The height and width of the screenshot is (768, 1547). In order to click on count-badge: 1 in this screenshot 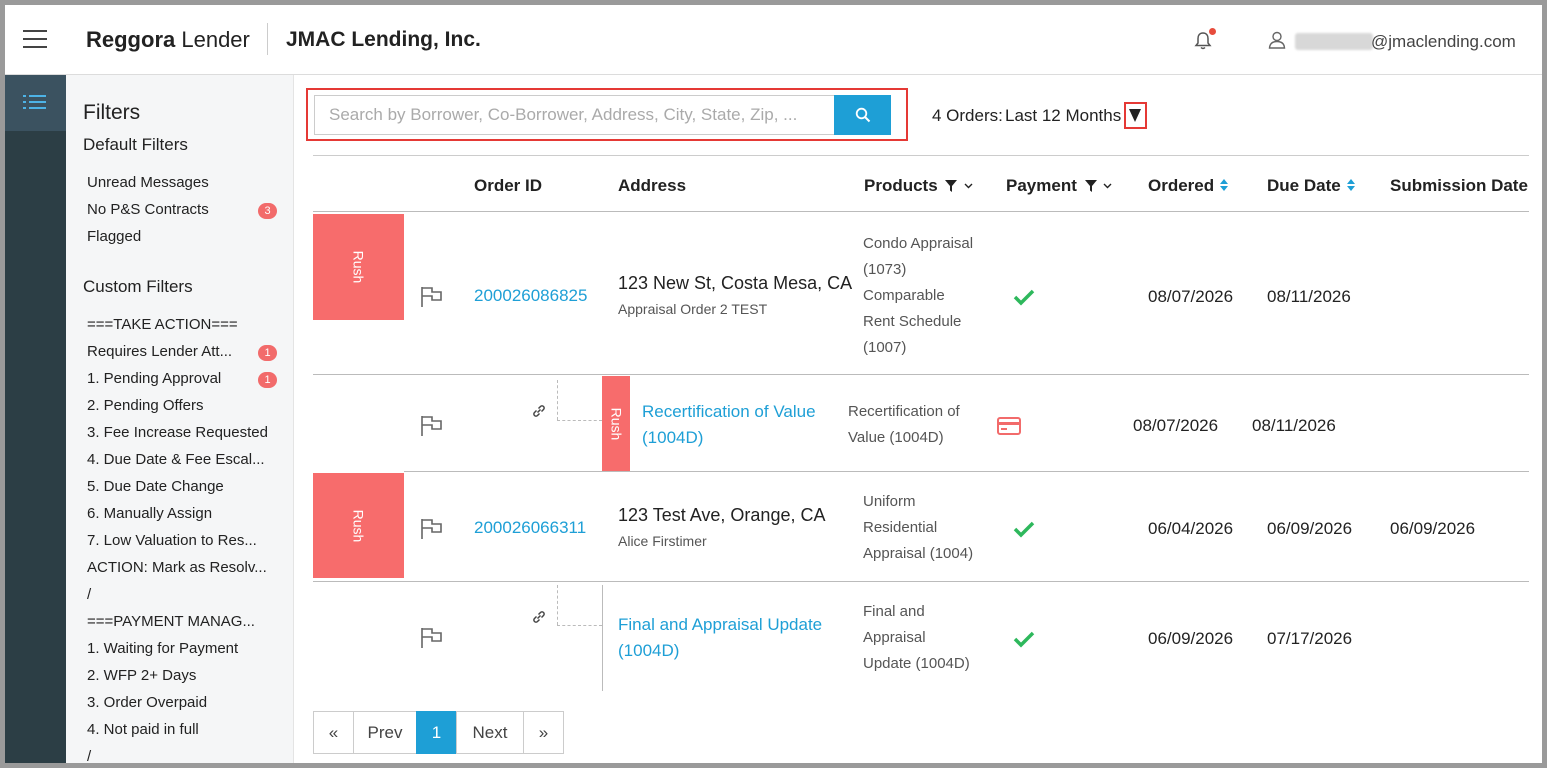, I will do `click(267, 353)`.